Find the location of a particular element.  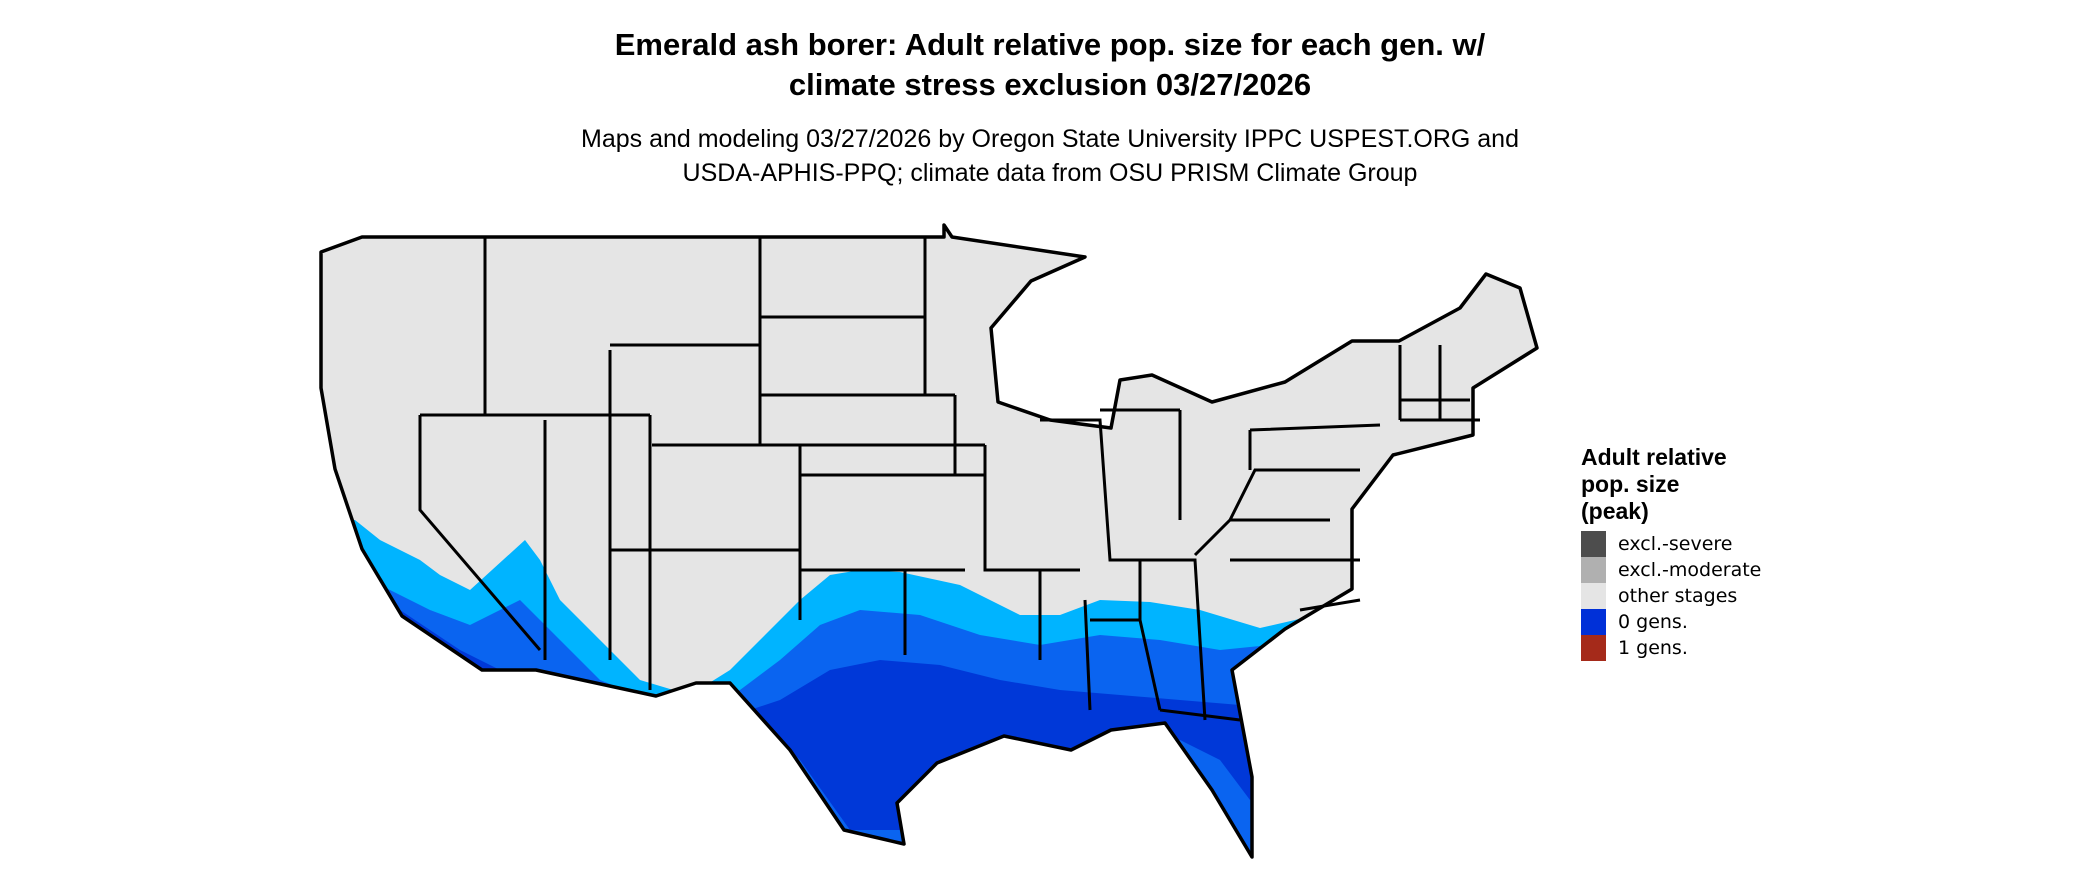

legend-label: excl.-severe is located at coordinates (1675, 544).